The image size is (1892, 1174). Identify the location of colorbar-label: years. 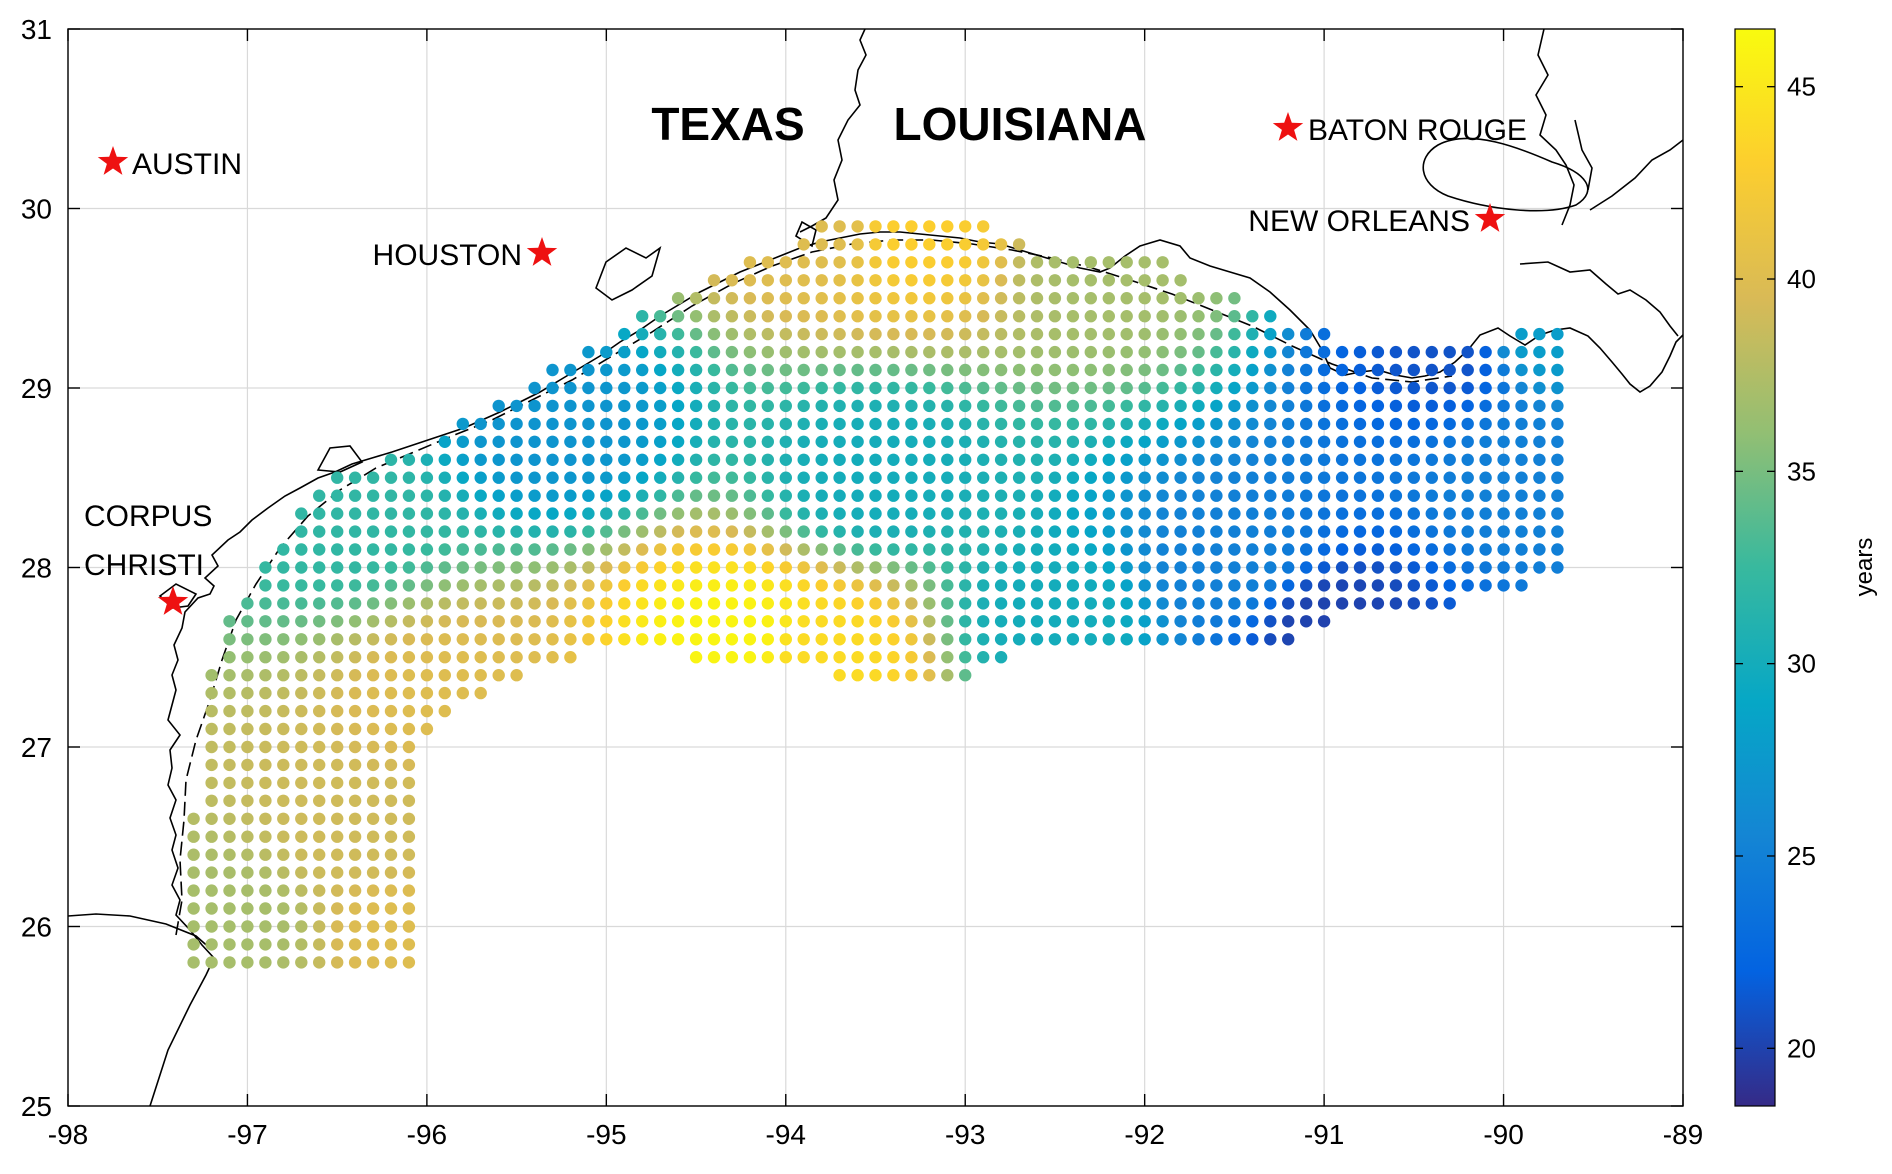
(1864, 567).